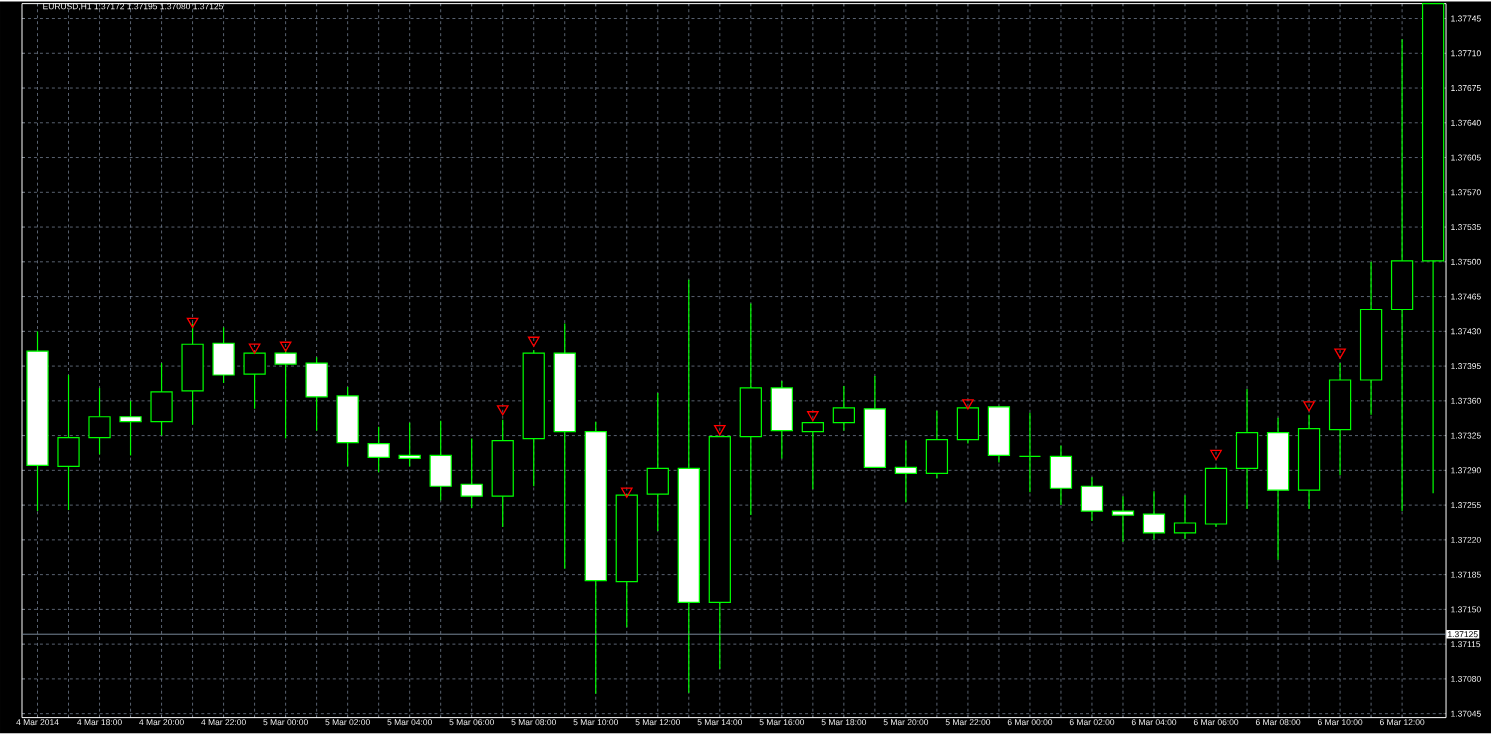  I want to click on y-tick-label: 1.37220, so click(1466, 540).